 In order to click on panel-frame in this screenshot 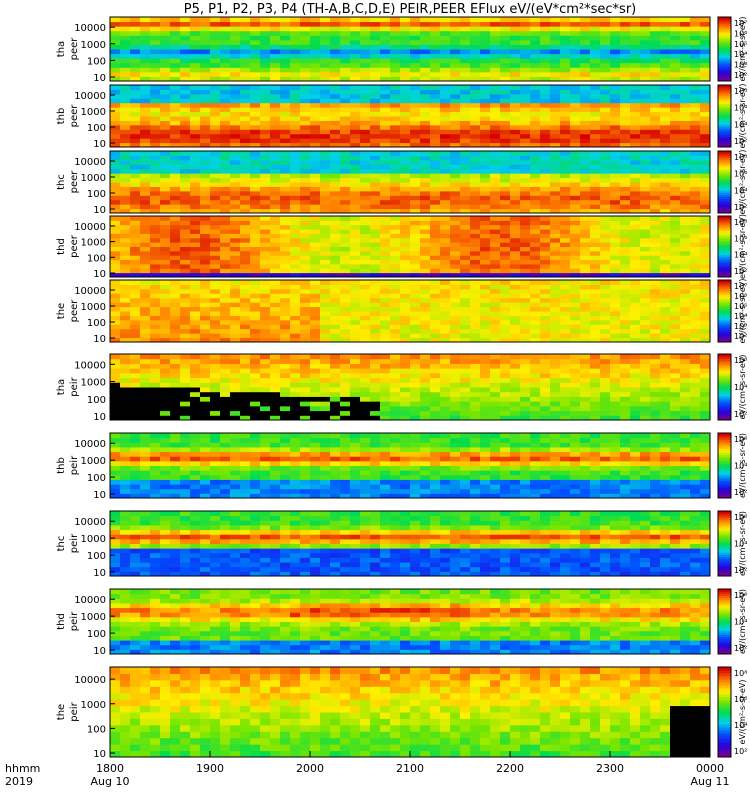, I will do `click(410, 116)`.